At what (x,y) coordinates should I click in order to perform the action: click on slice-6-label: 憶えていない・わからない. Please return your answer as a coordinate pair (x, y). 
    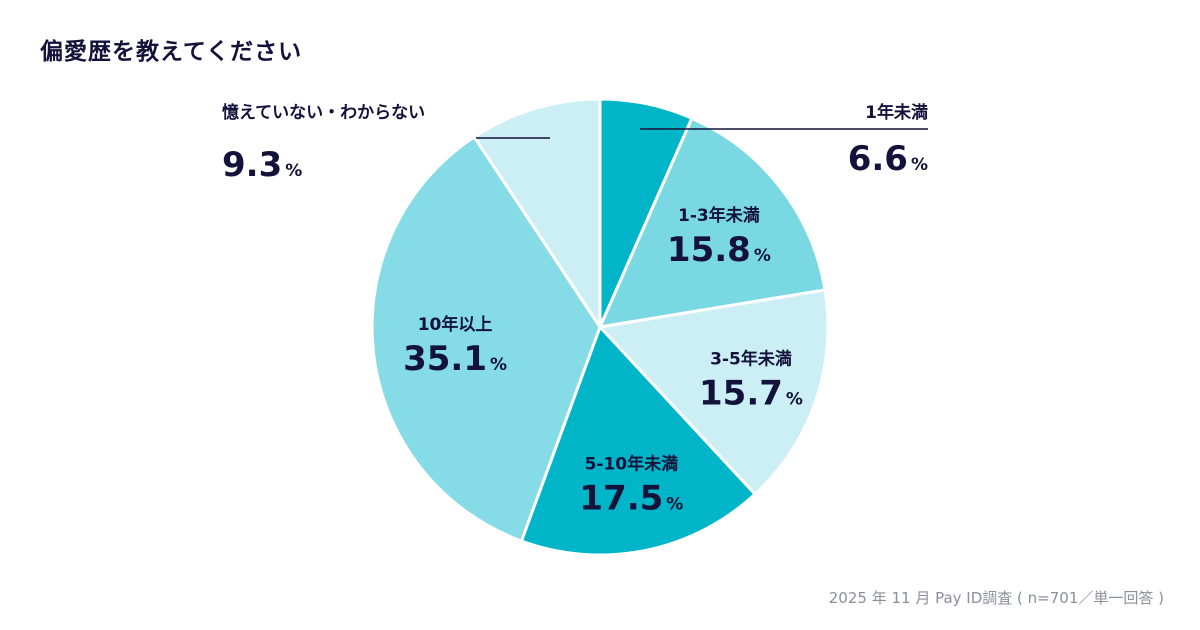
    Looking at the image, I should click on (323, 112).